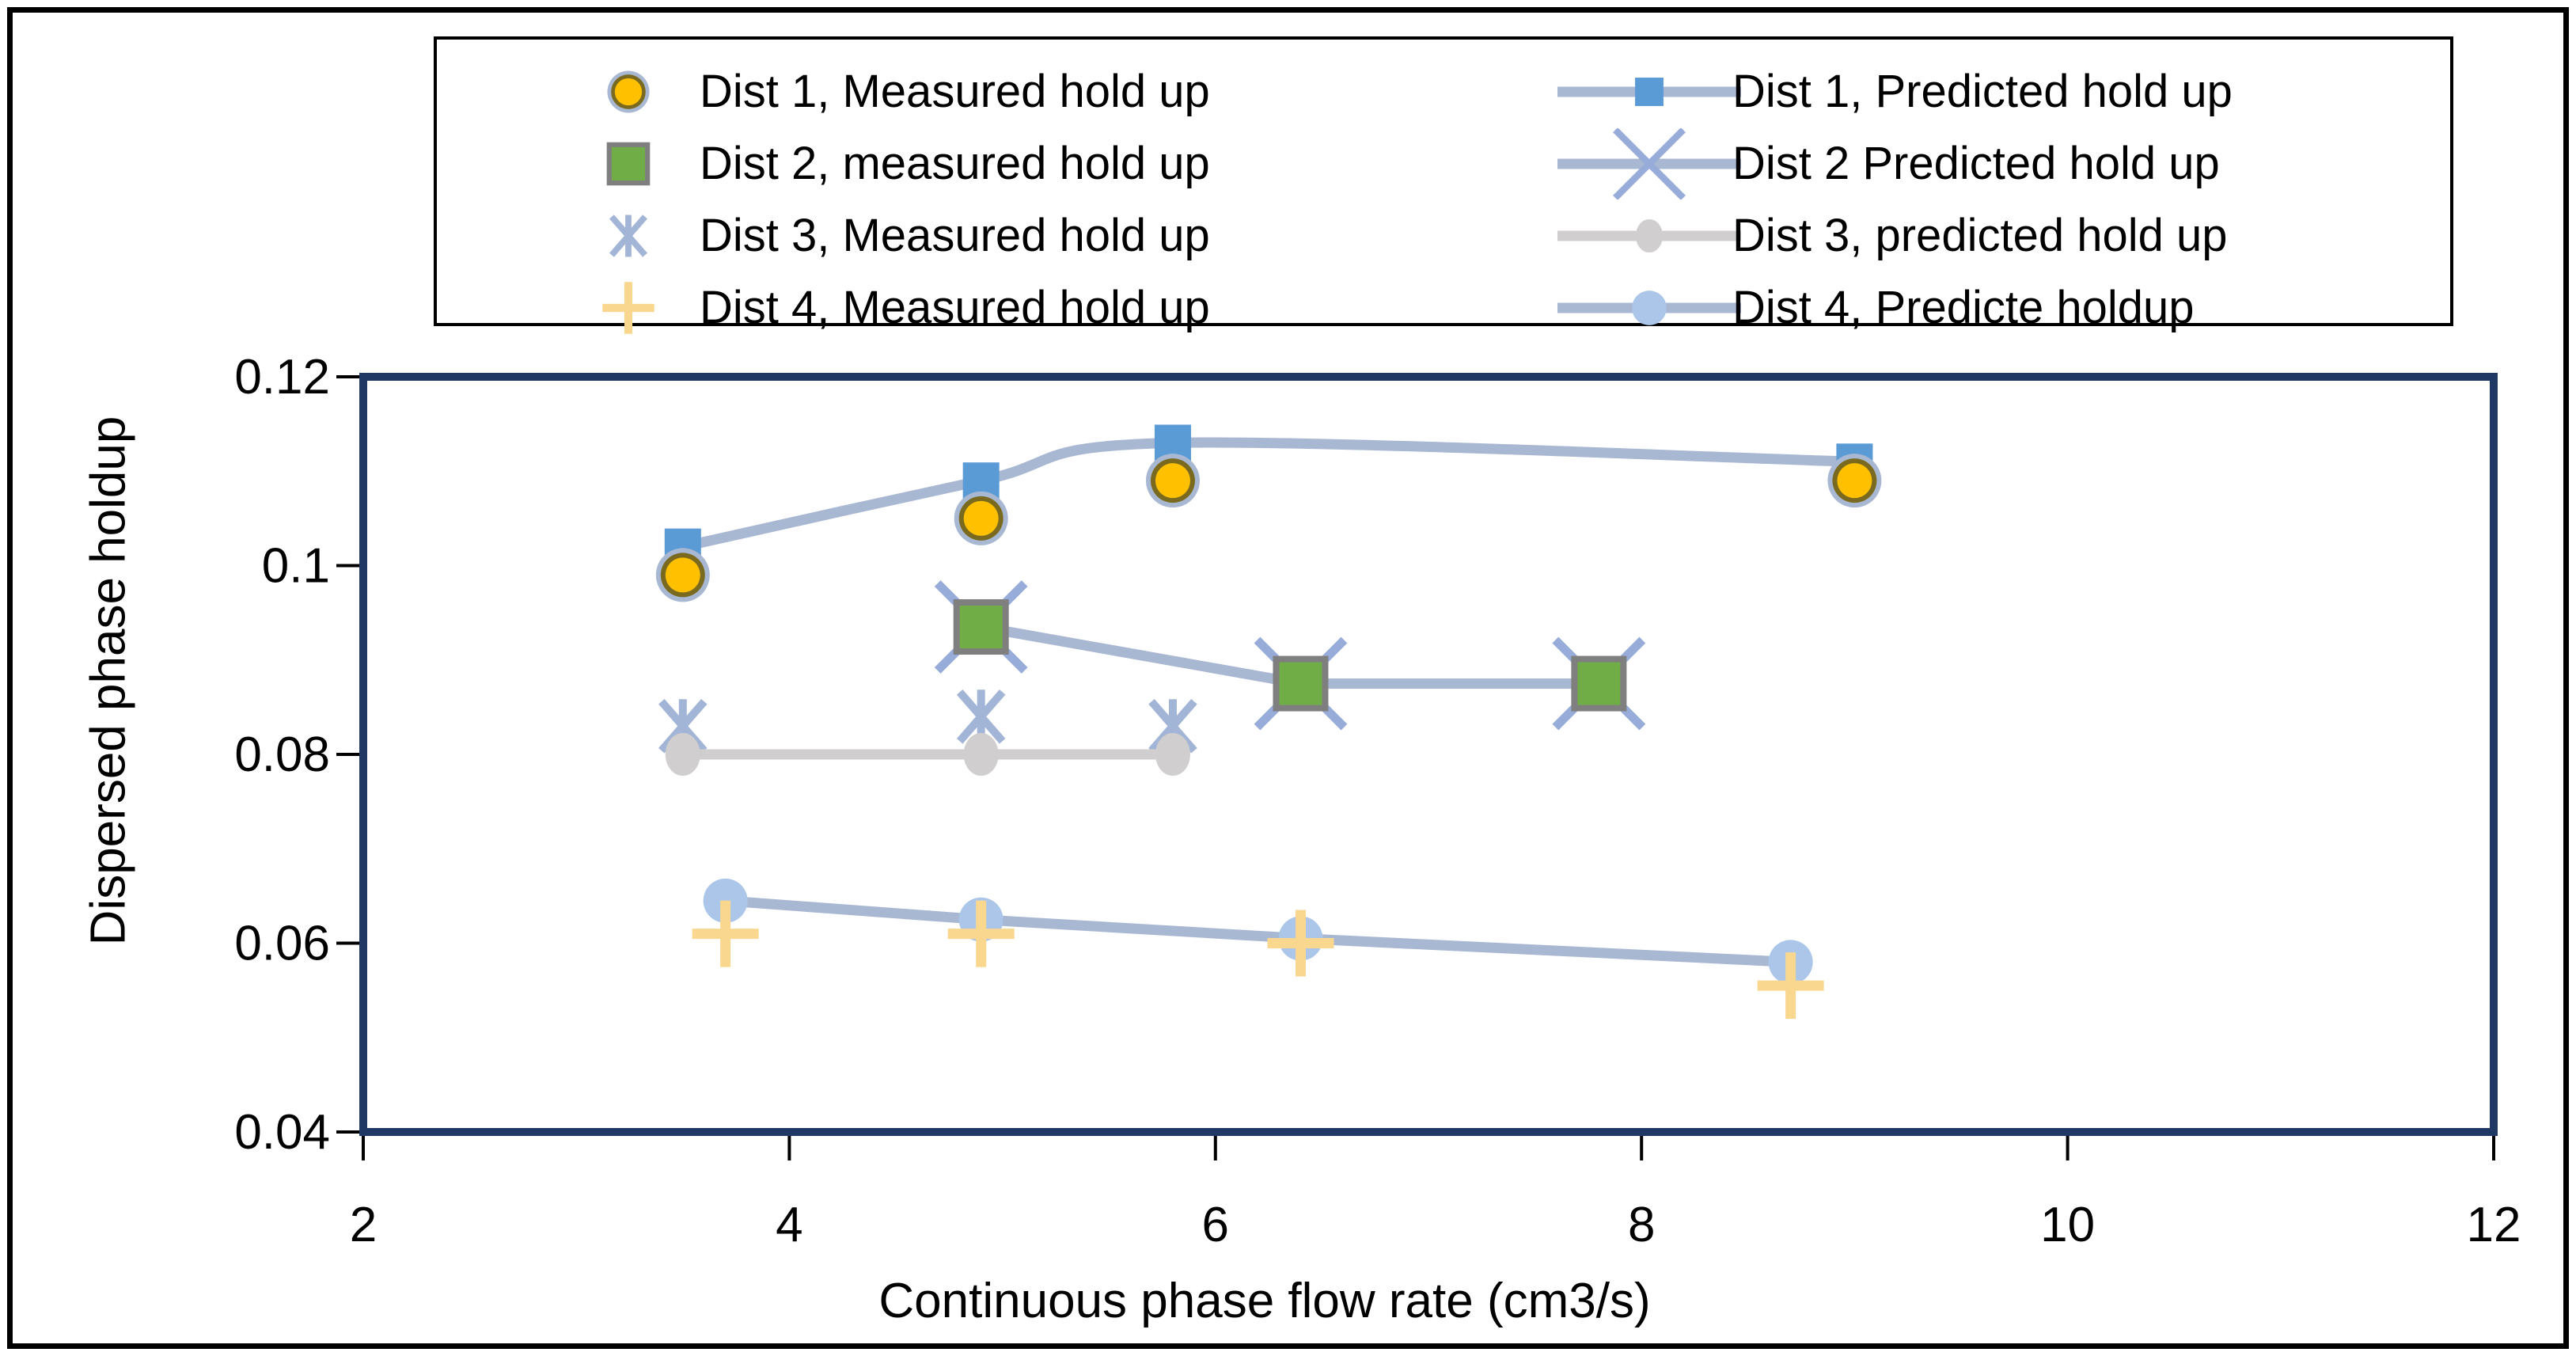 This screenshot has width=2576, height=1356. What do you see at coordinates (1641, 1225) in the screenshot?
I see `x-tick-label: 8` at bounding box center [1641, 1225].